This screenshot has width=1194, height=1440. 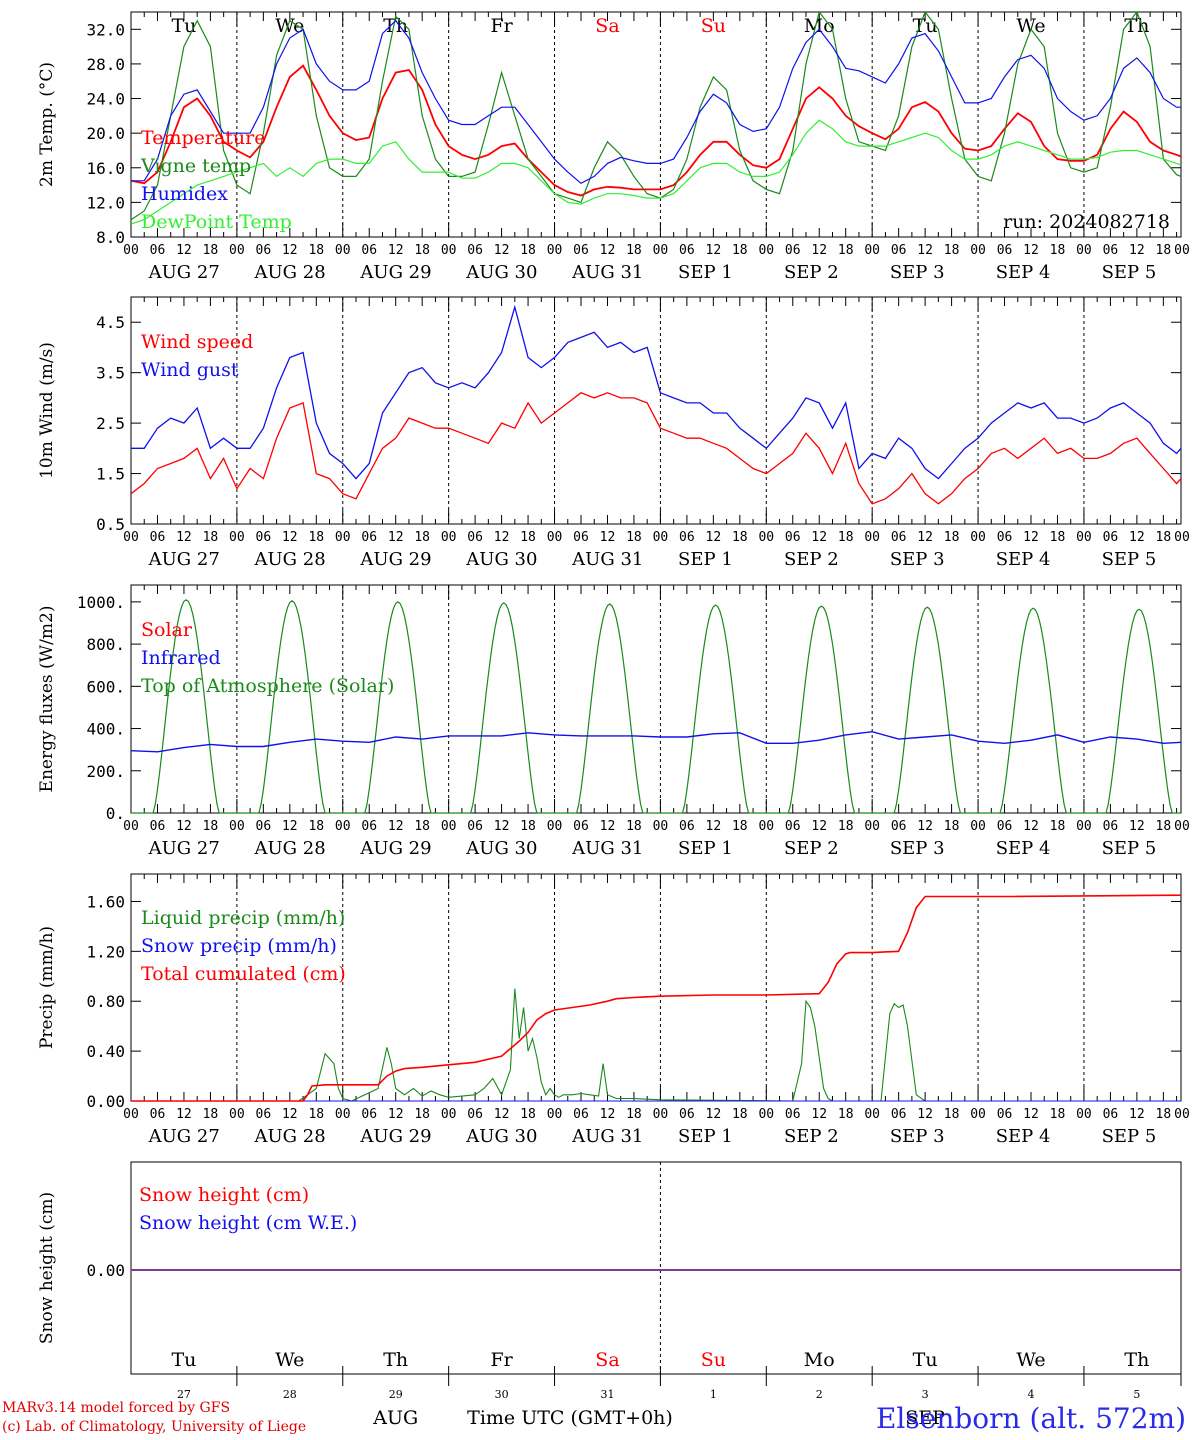 I want to click on month-label: AUG, so click(x=395, y=1418).